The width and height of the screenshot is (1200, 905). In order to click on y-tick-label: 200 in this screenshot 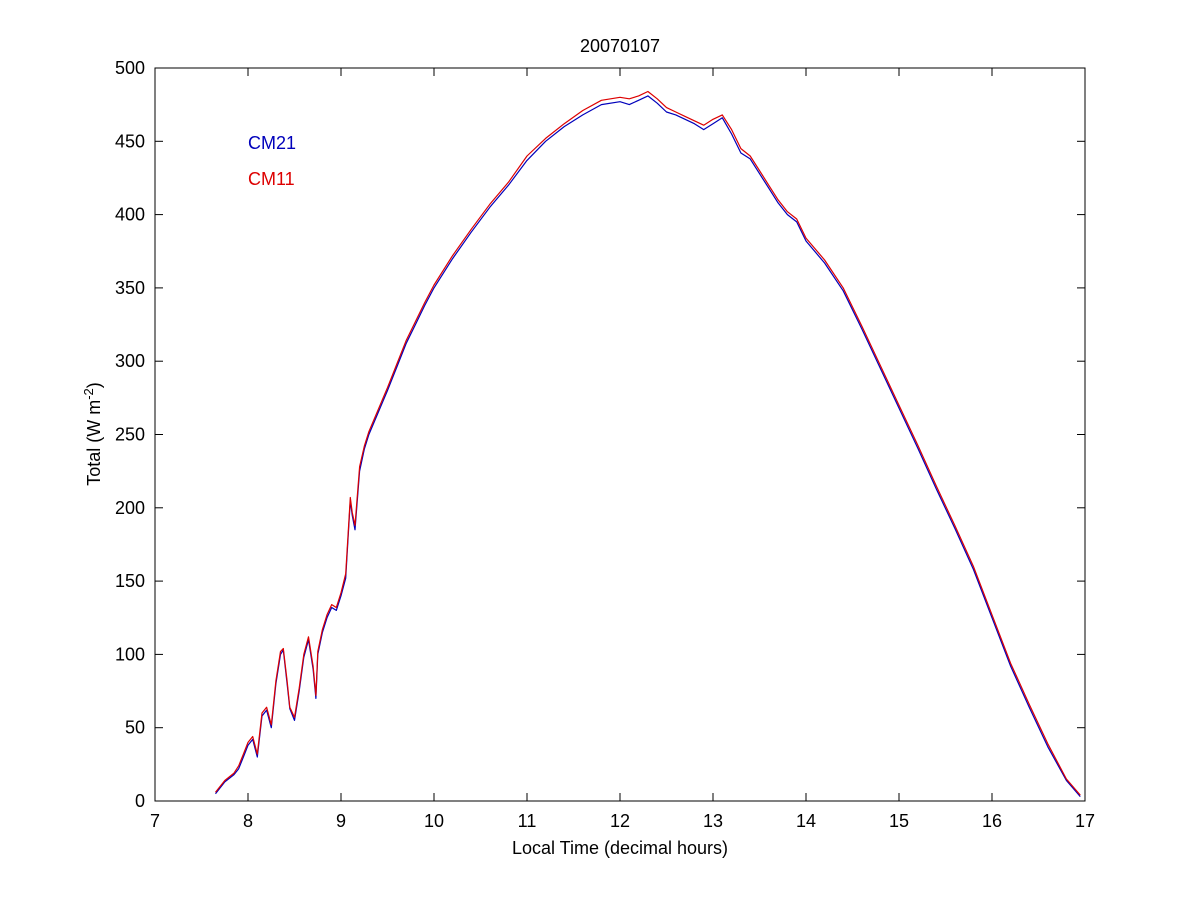, I will do `click(130, 508)`.